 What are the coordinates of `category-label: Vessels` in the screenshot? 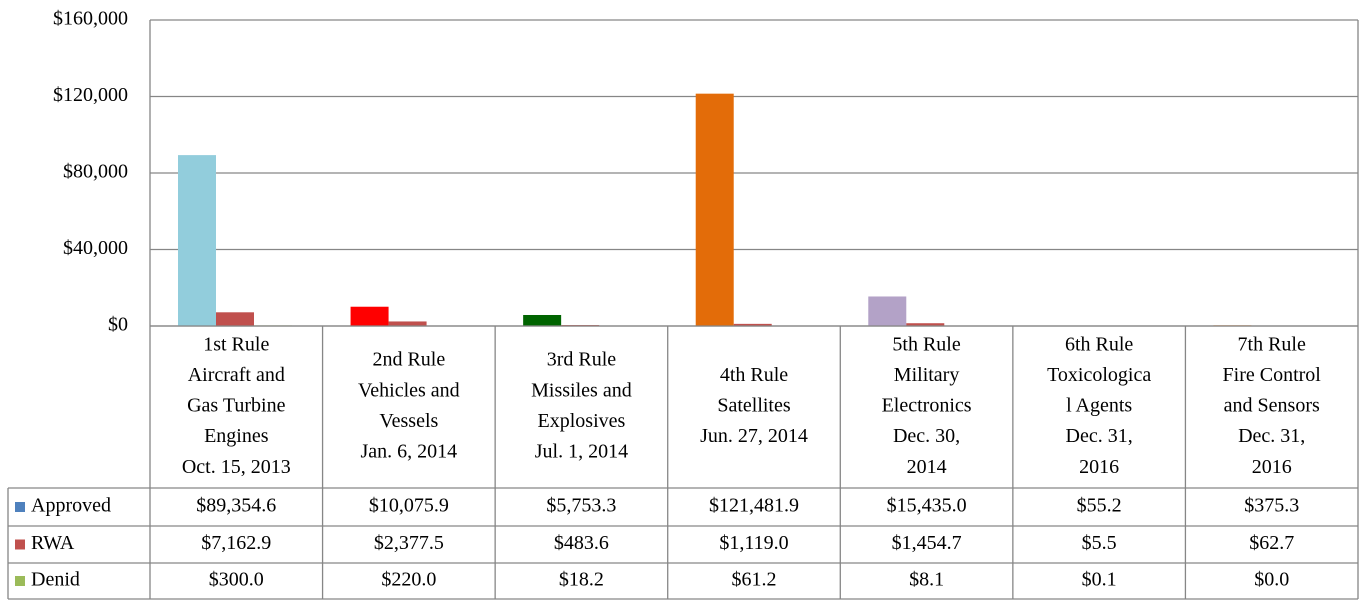 It's located at (408, 421).